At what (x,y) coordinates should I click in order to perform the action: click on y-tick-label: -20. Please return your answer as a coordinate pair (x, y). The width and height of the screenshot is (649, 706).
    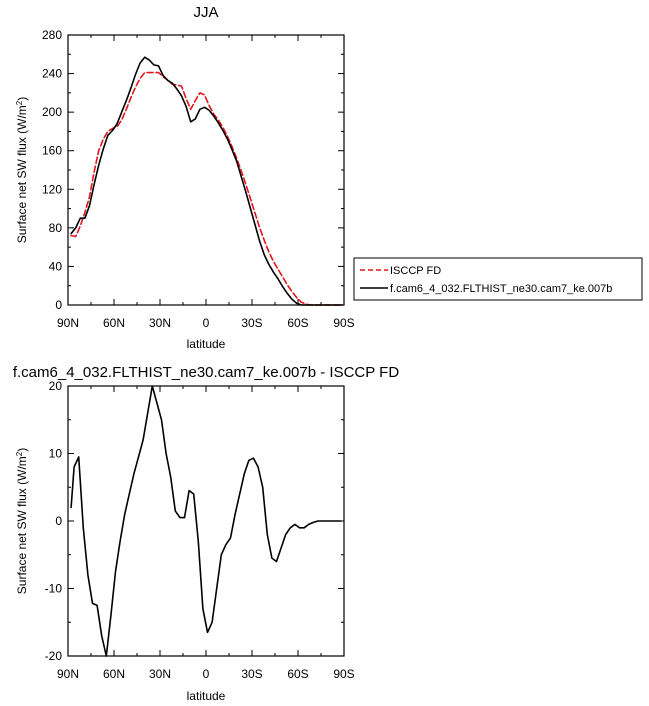
    Looking at the image, I should click on (54, 656).